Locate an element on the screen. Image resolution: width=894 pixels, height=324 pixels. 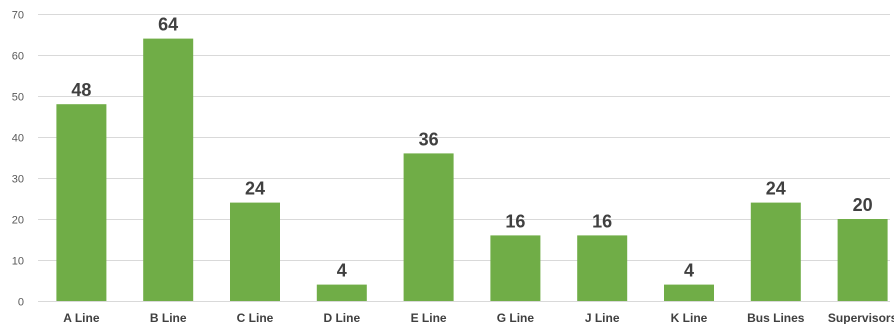
y-tick-label: 50 is located at coordinates (18, 98).